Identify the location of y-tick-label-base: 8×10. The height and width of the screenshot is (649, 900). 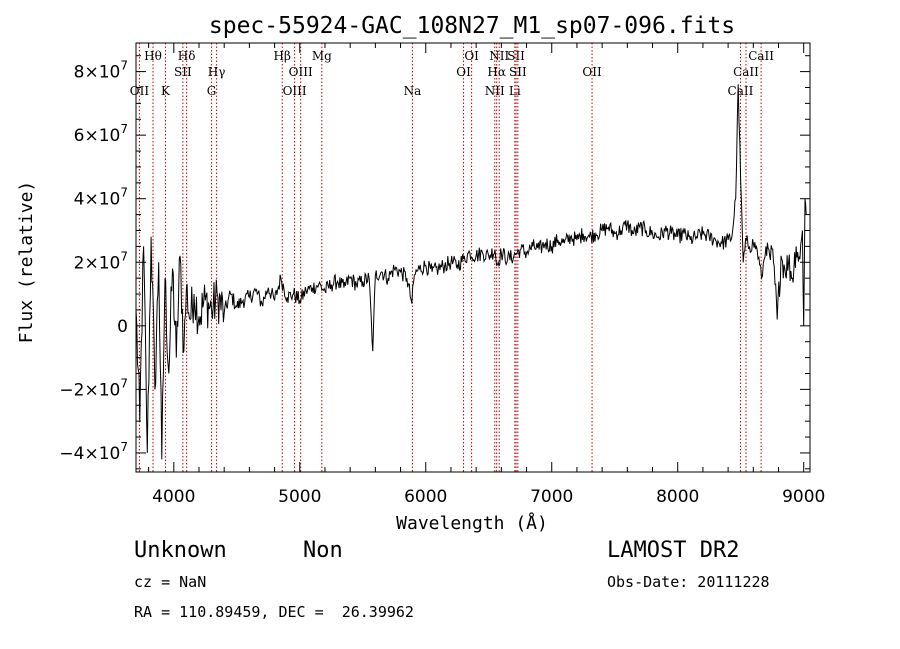
(97, 73).